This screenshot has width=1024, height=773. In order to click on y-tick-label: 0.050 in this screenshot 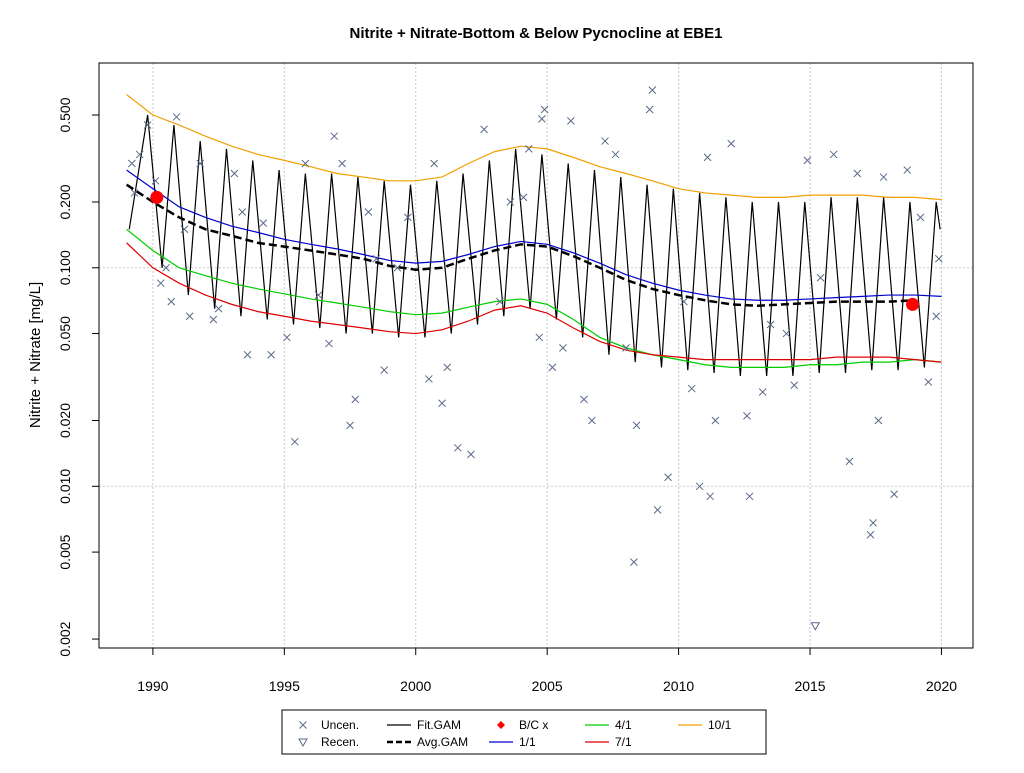, I will do `click(65, 333)`.